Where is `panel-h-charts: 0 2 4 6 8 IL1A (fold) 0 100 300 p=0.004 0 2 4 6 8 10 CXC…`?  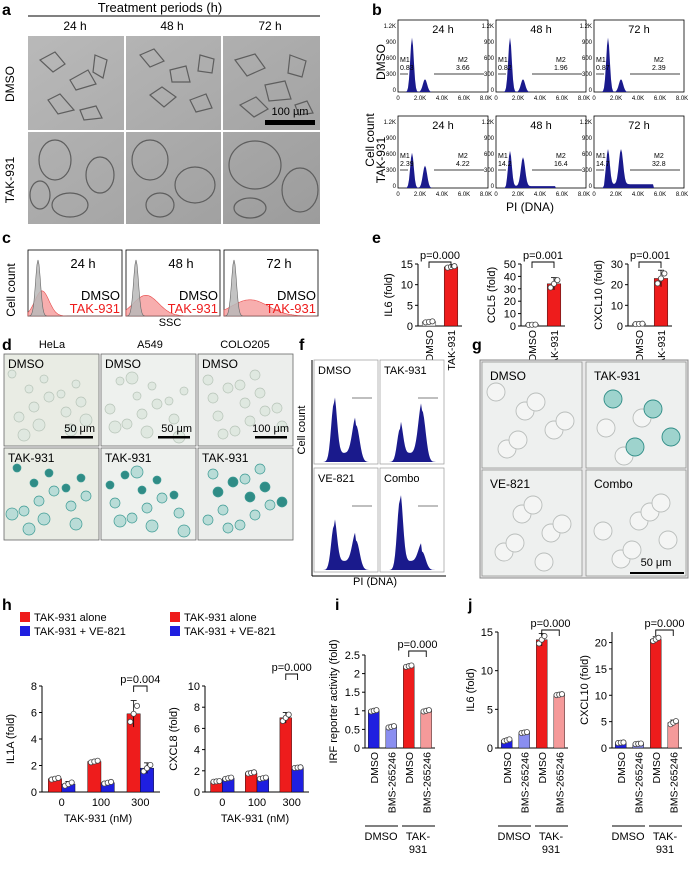
panel-h-charts: 0 2 4 6 8 IL1A (fold) 0 100 300 p=0.004 0 2 4 6 8 10 CXC… is located at coordinates (158, 735).